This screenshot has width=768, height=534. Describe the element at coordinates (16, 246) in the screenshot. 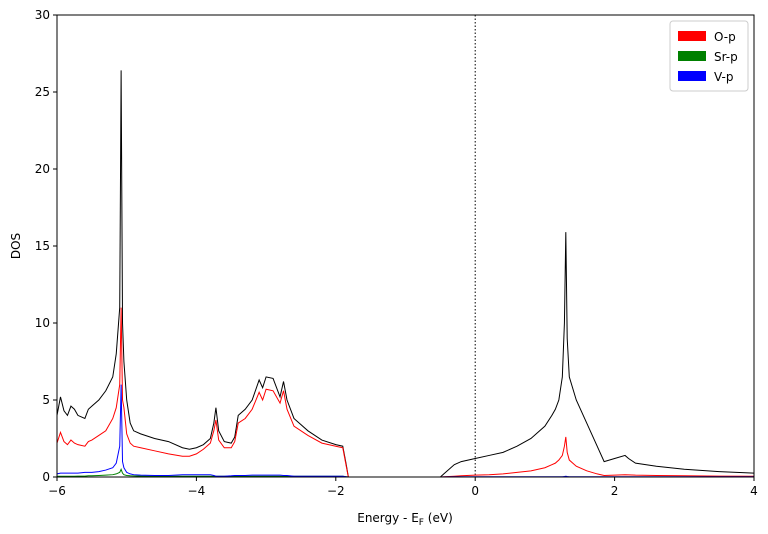

I see `y-axis-label: DOS` at that location.